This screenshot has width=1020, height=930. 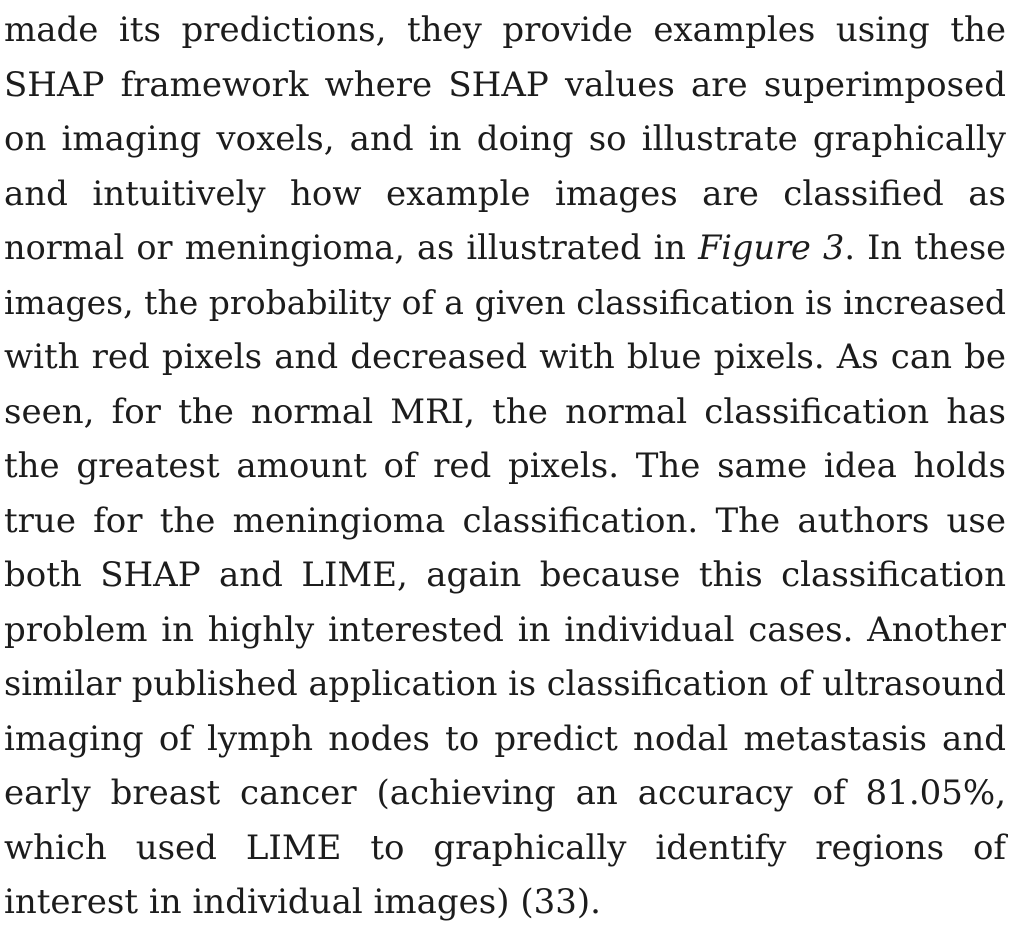 I want to click on text-line-5-before: normal or meningioma, as illustrated in, so click(x=351, y=247).